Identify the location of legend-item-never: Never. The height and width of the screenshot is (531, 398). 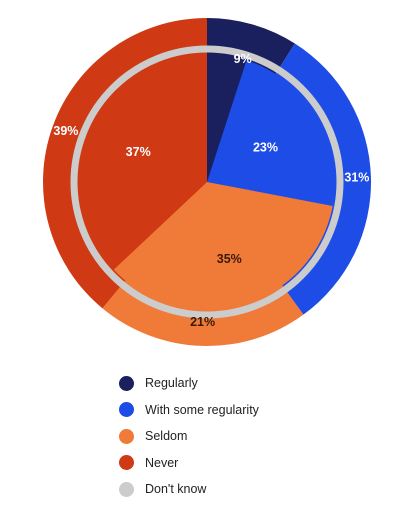
(189, 463).